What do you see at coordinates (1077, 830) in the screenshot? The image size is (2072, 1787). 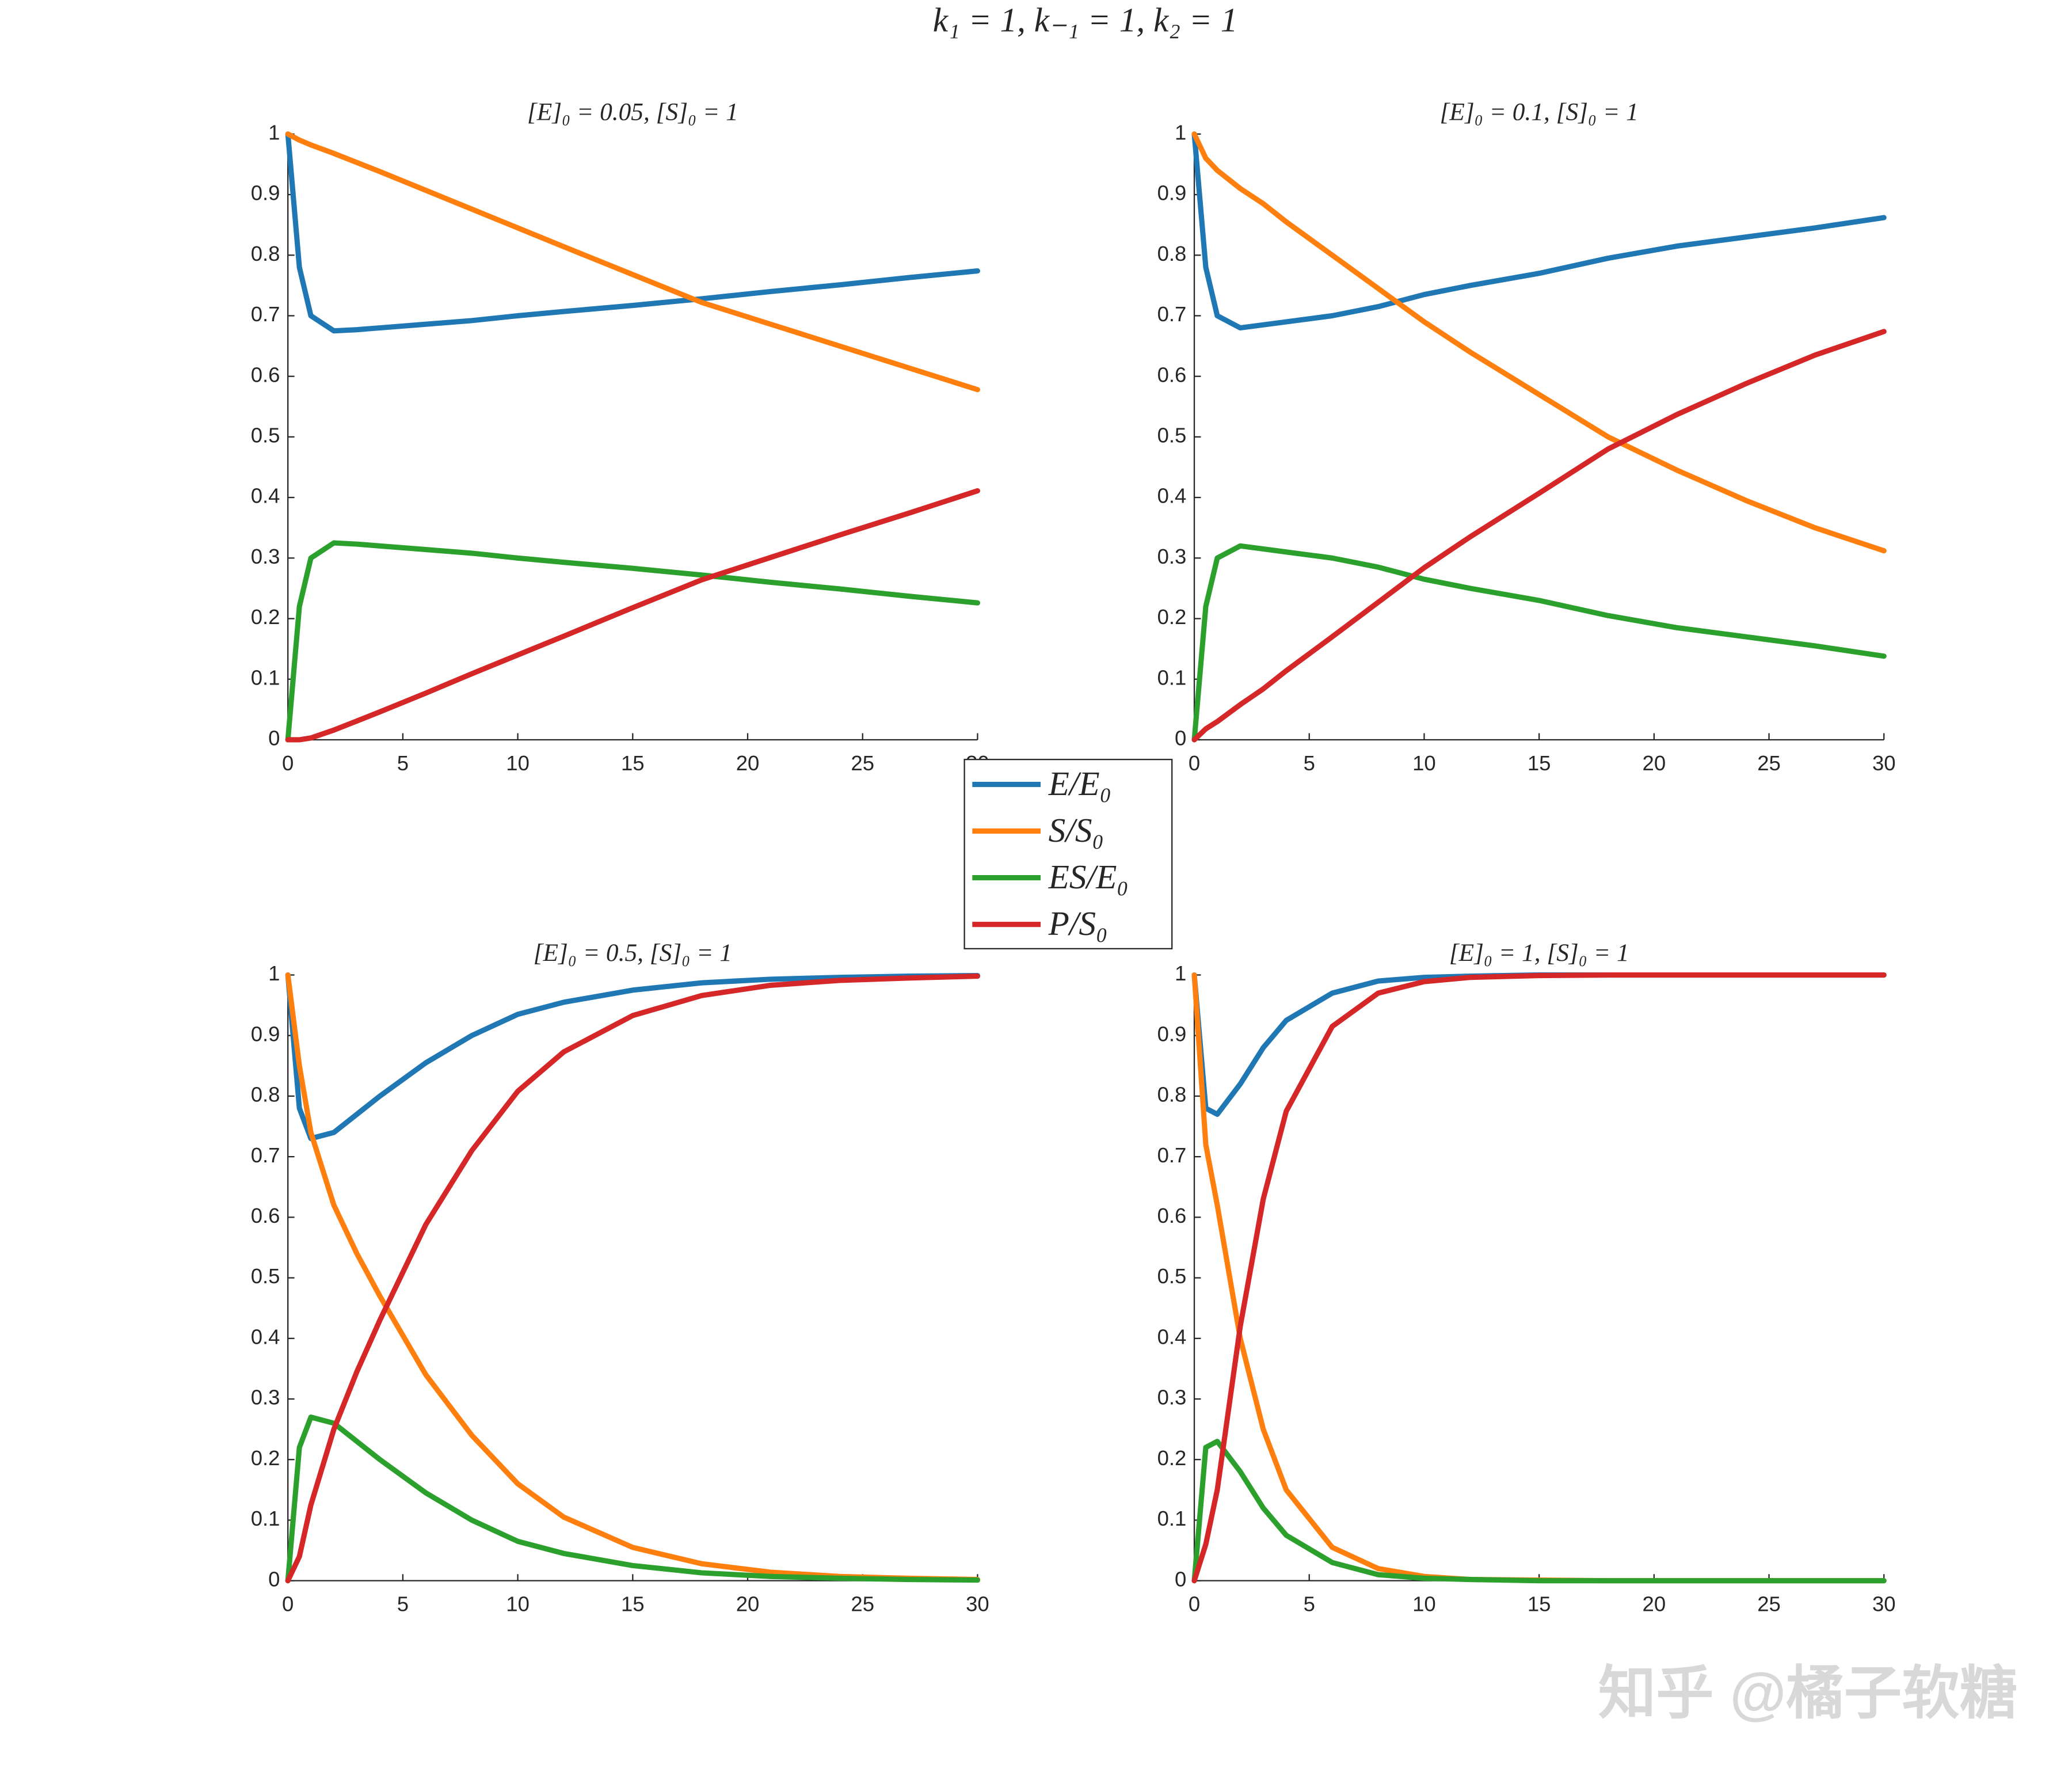 I see `legend-label: S/S₀` at bounding box center [1077, 830].